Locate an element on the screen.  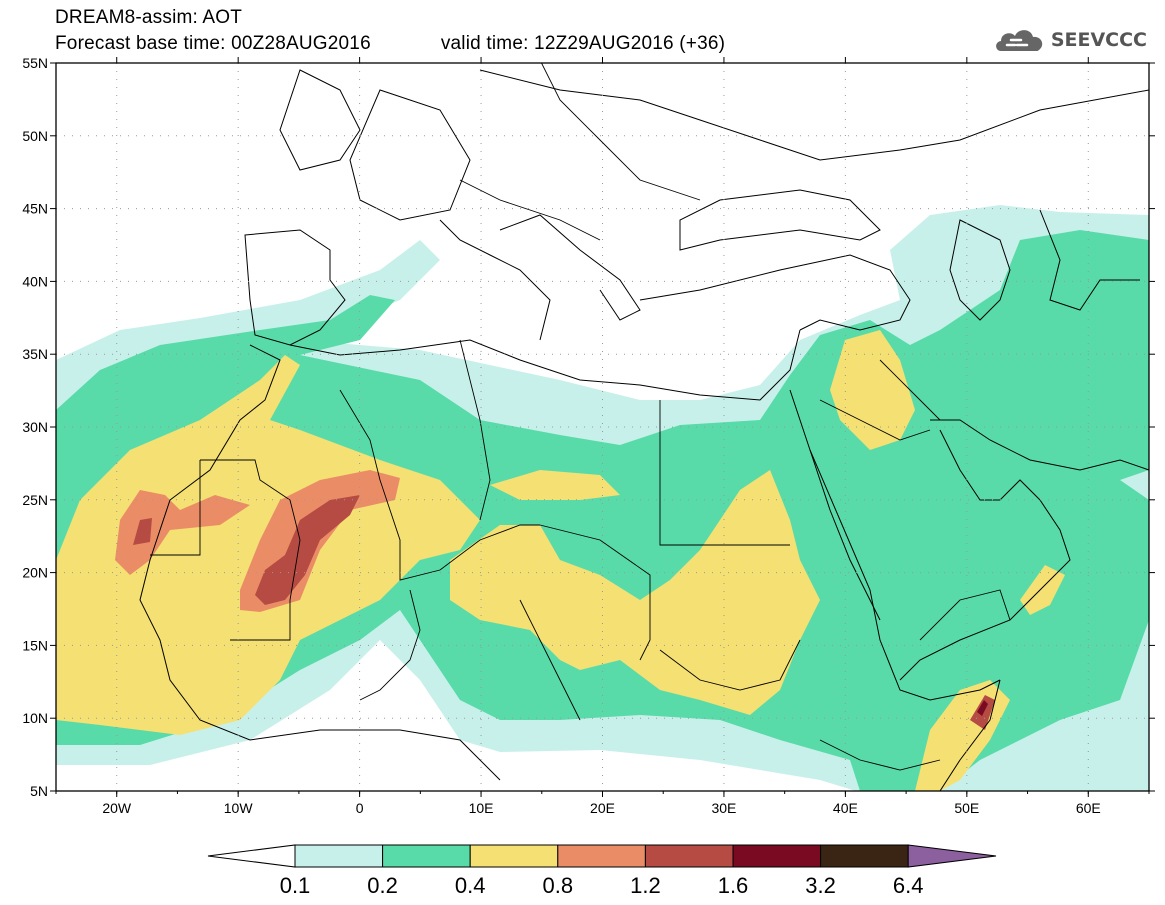
colorbar-label: 1.6 is located at coordinates (733, 885).